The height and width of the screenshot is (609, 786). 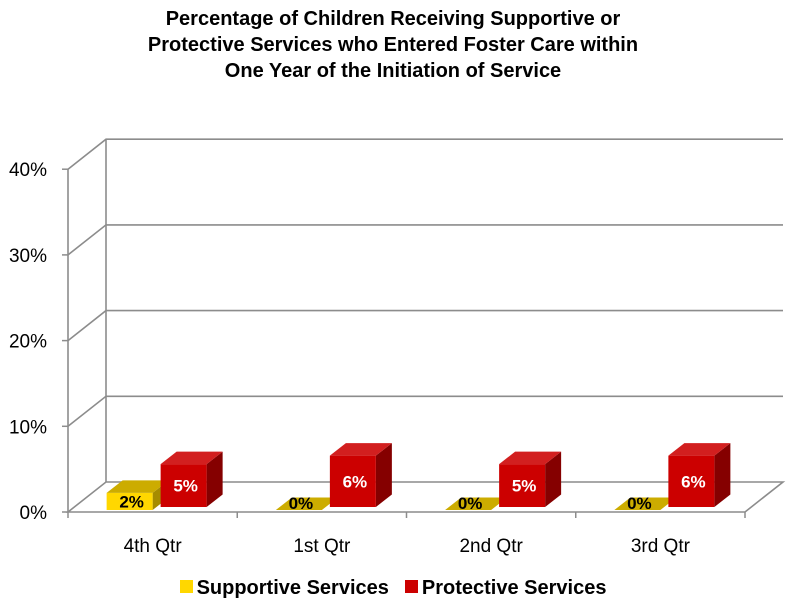 I want to click on chart-floor, so click(x=425, y=497).